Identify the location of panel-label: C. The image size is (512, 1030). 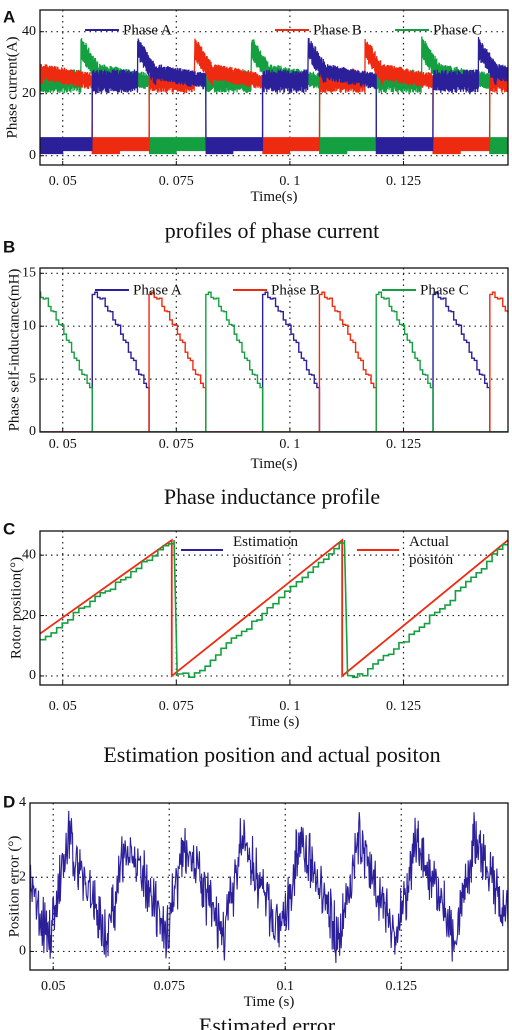
(9, 528).